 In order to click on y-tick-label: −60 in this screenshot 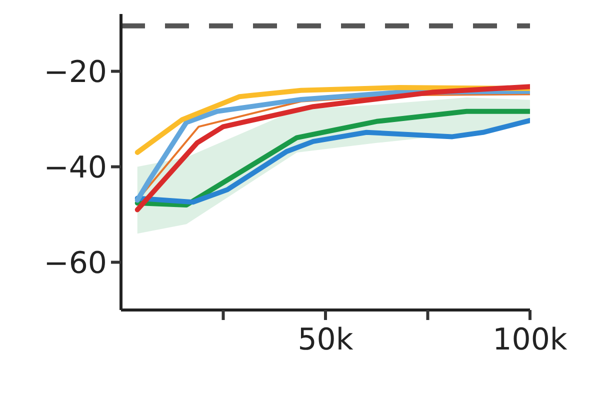, I will do `click(75, 263)`.